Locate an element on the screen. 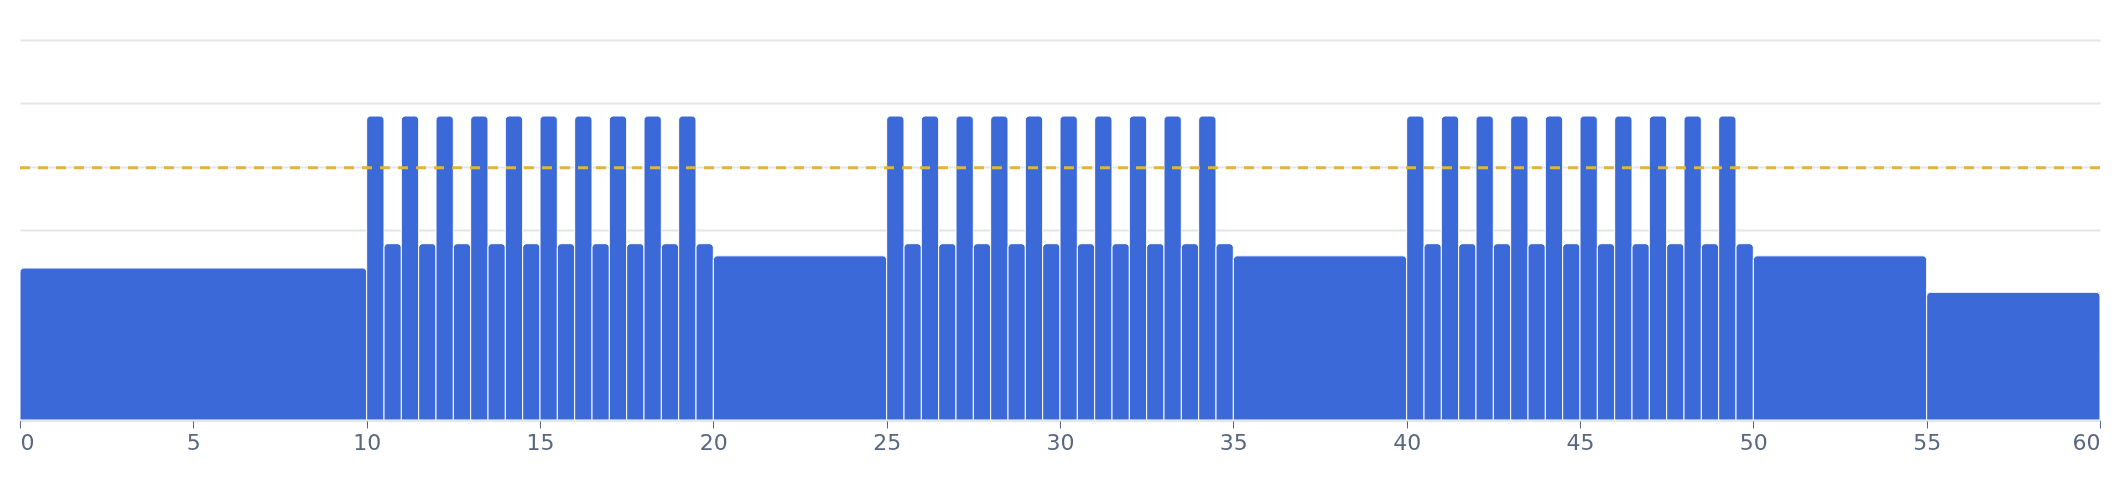  x-tick-label: 25 is located at coordinates (887, 442).